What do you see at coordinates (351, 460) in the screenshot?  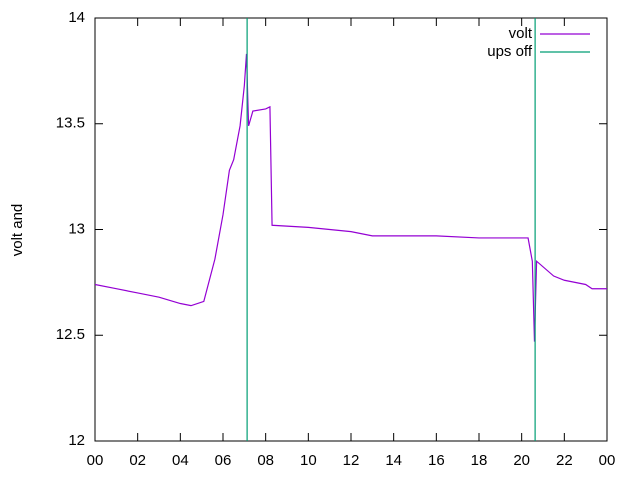 I see `x-tick-label: 12` at bounding box center [351, 460].